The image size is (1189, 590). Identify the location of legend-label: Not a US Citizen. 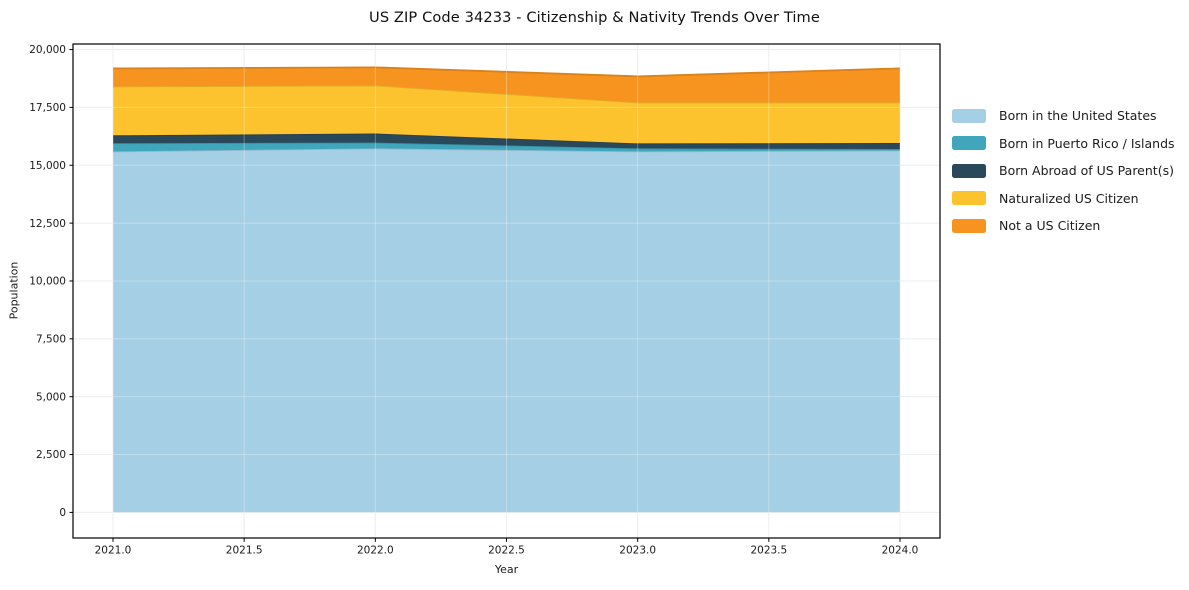
(1050, 226).